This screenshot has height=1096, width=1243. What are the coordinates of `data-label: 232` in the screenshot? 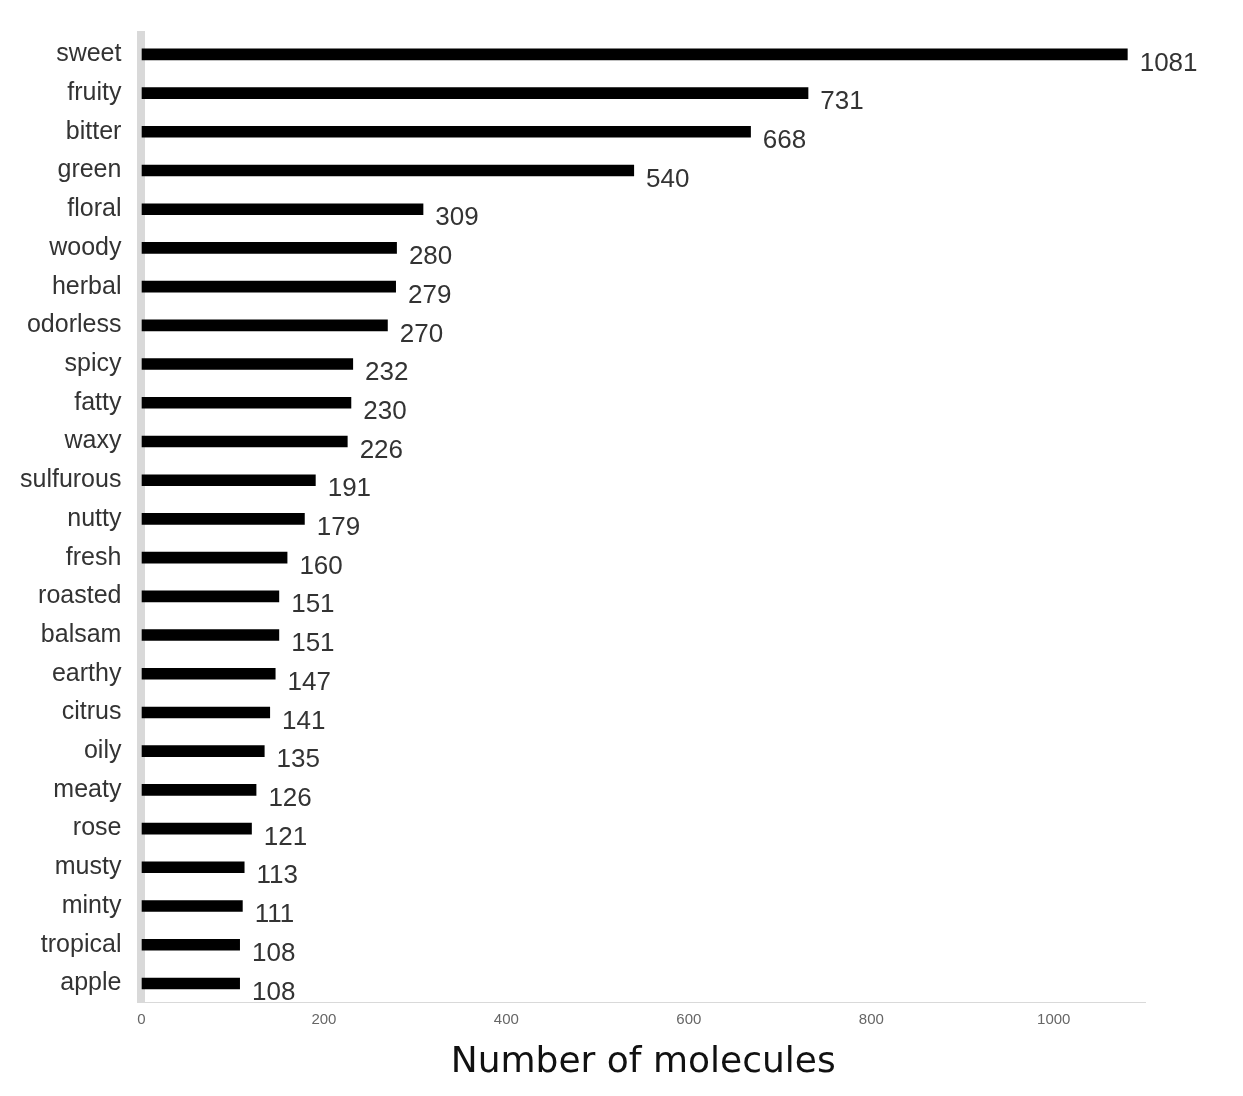 It's located at (387, 371).